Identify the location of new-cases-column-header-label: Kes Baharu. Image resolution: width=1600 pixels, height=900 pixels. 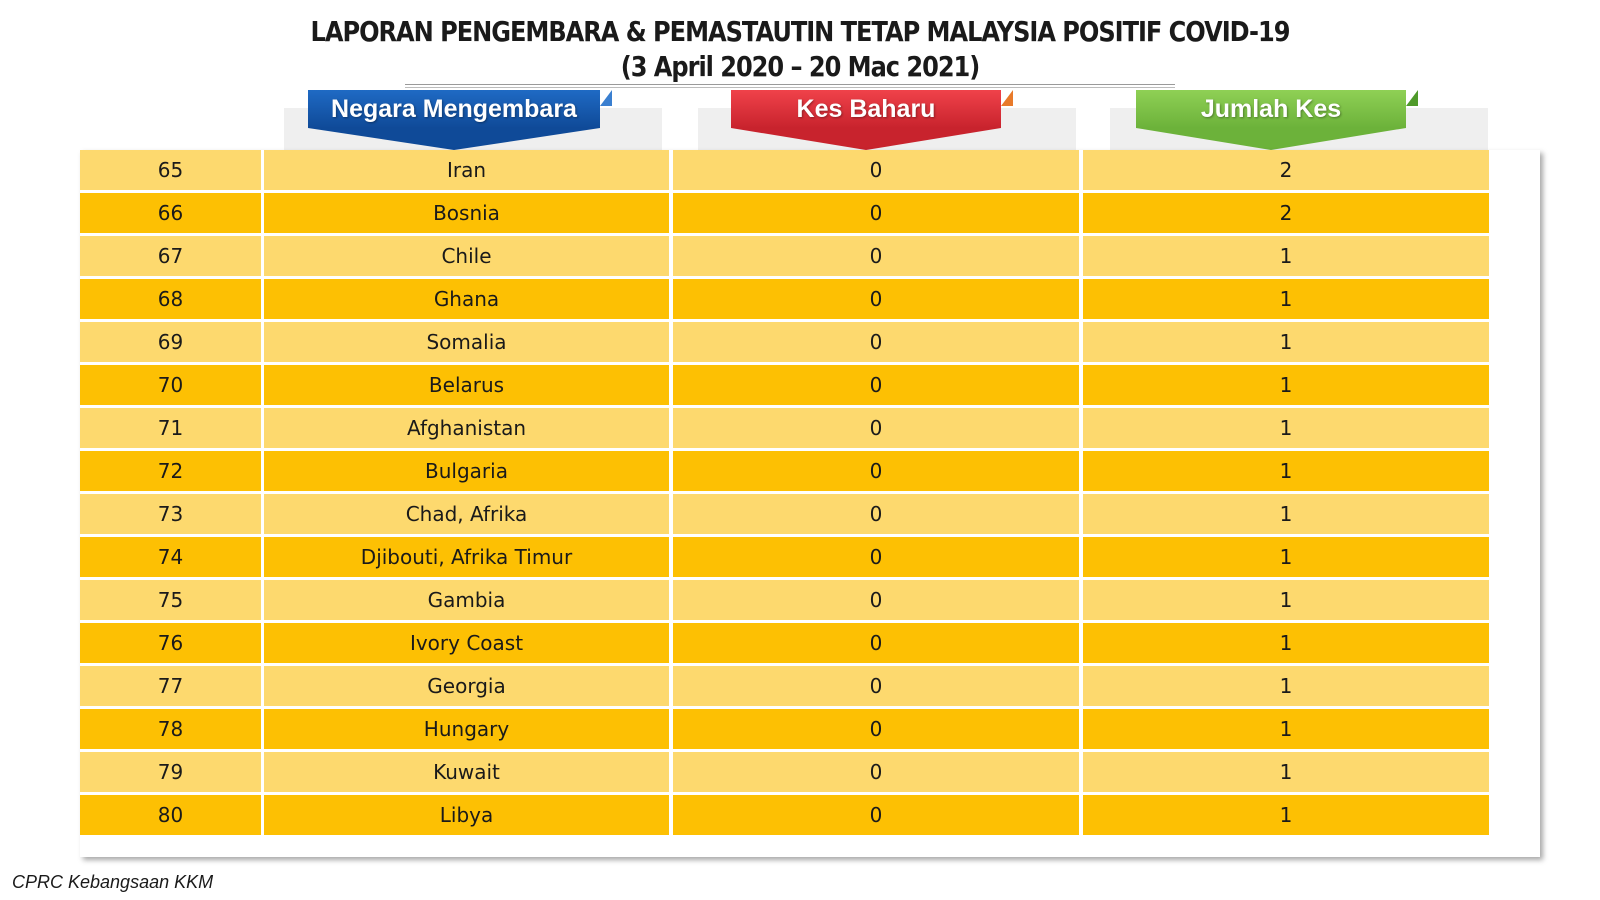
(866, 108).